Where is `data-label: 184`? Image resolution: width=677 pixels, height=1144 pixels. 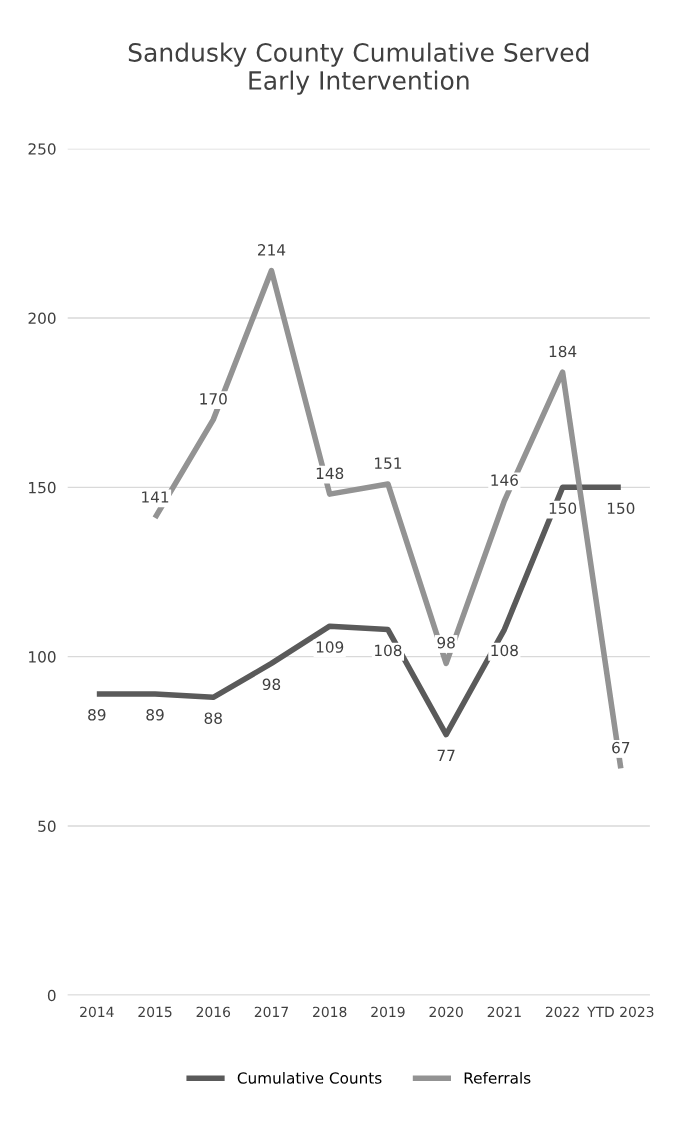
data-label: 184 is located at coordinates (563, 351).